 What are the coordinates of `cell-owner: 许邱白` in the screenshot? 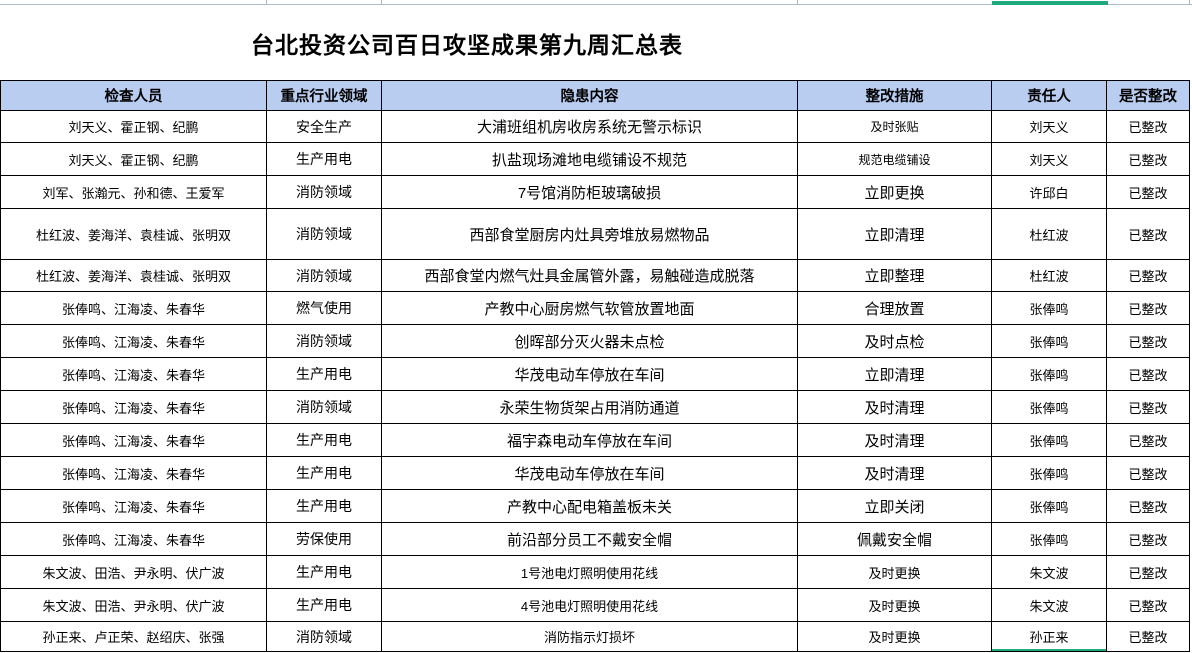 It's located at (1049, 192).